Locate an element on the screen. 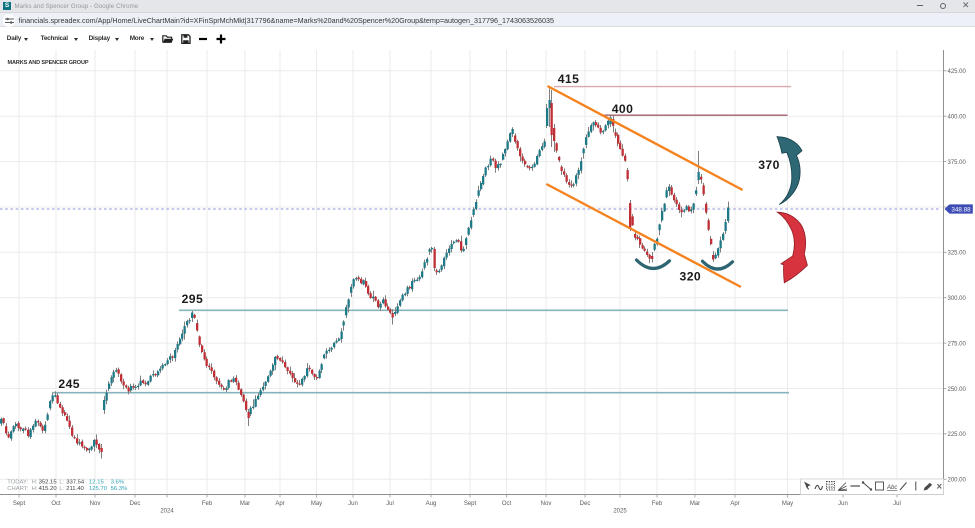 The height and width of the screenshot is (528, 975). svg-text: 250.00 is located at coordinates (957, 390).